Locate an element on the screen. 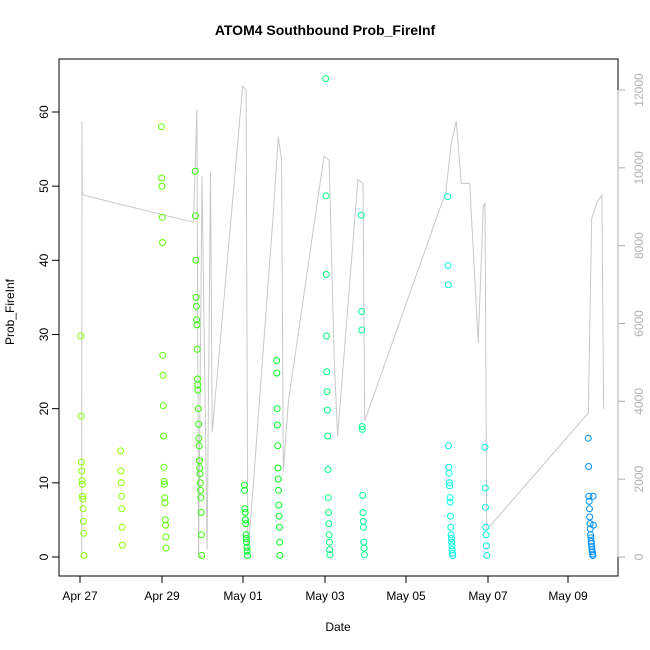 The height and width of the screenshot is (650, 650). x-tick-label: Apr 29 is located at coordinates (162, 596).